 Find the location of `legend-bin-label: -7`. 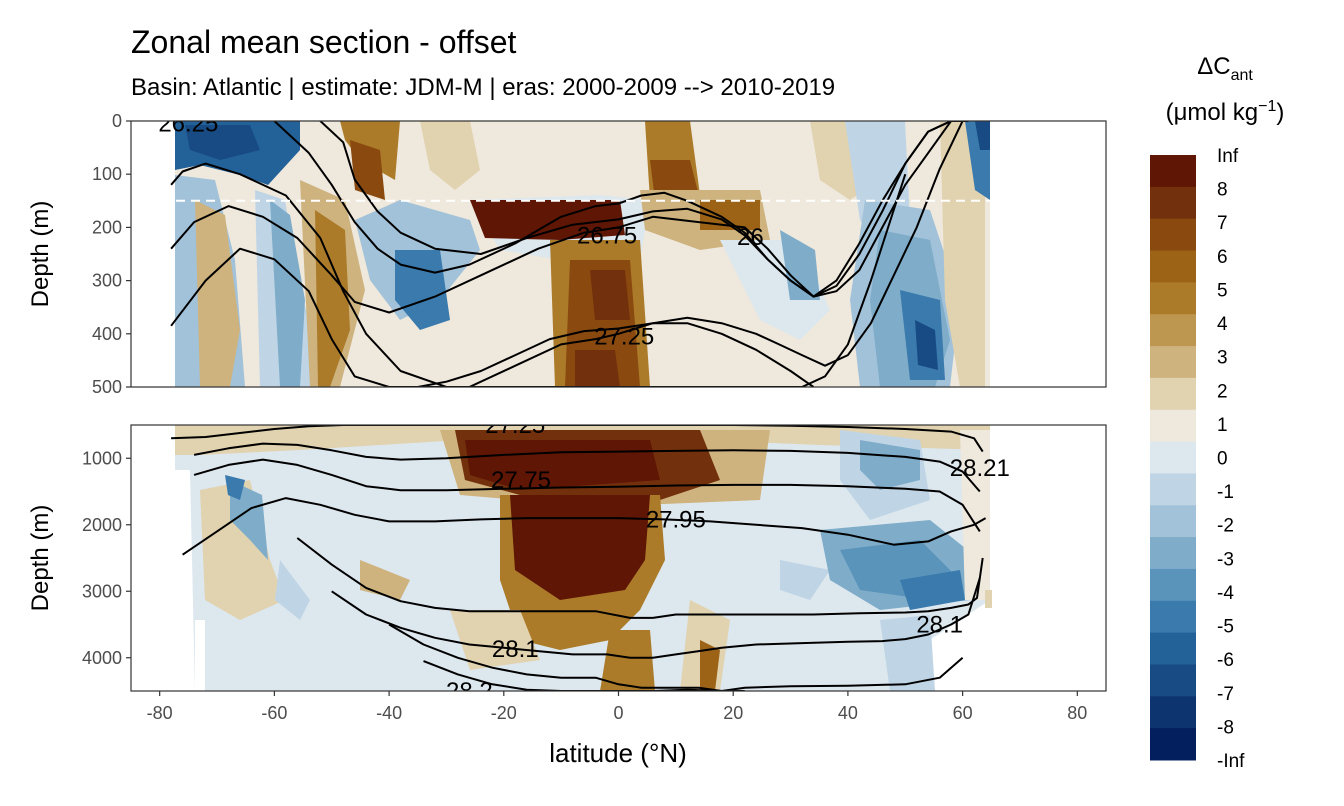

legend-bin-label: -7 is located at coordinates (1225, 694).